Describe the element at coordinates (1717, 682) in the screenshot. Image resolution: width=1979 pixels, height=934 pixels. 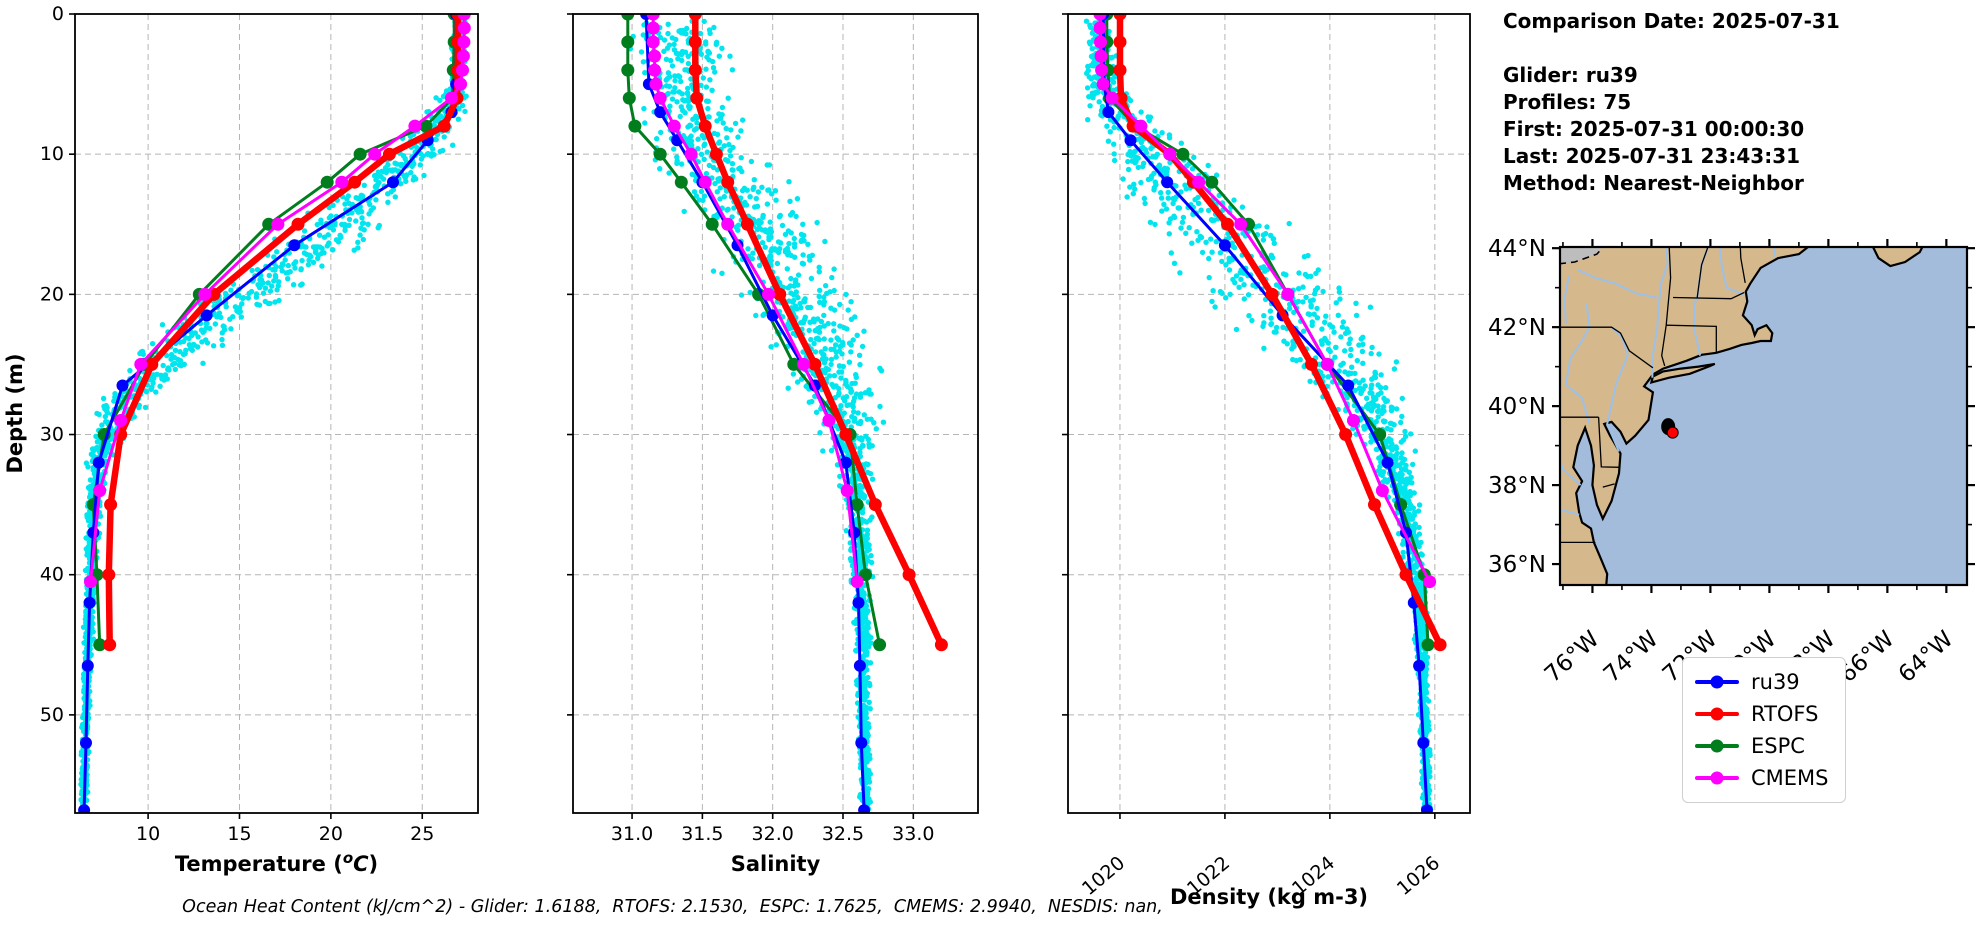
I see `ru39-line-marker-swatch` at that location.